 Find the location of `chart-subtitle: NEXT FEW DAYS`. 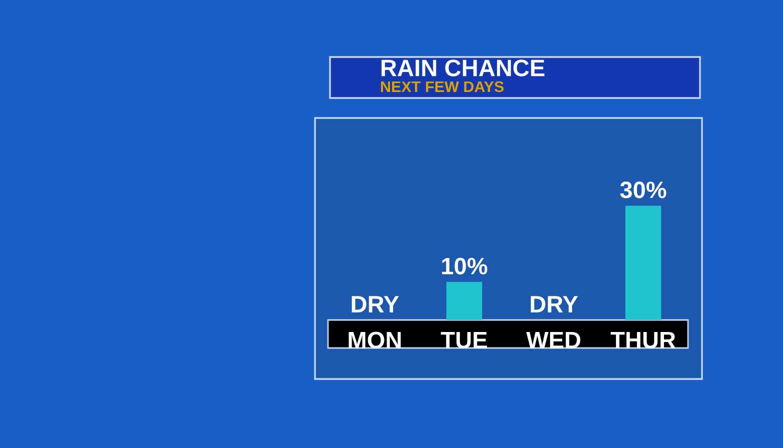

chart-subtitle: NEXT FEW DAYS is located at coordinates (442, 86).